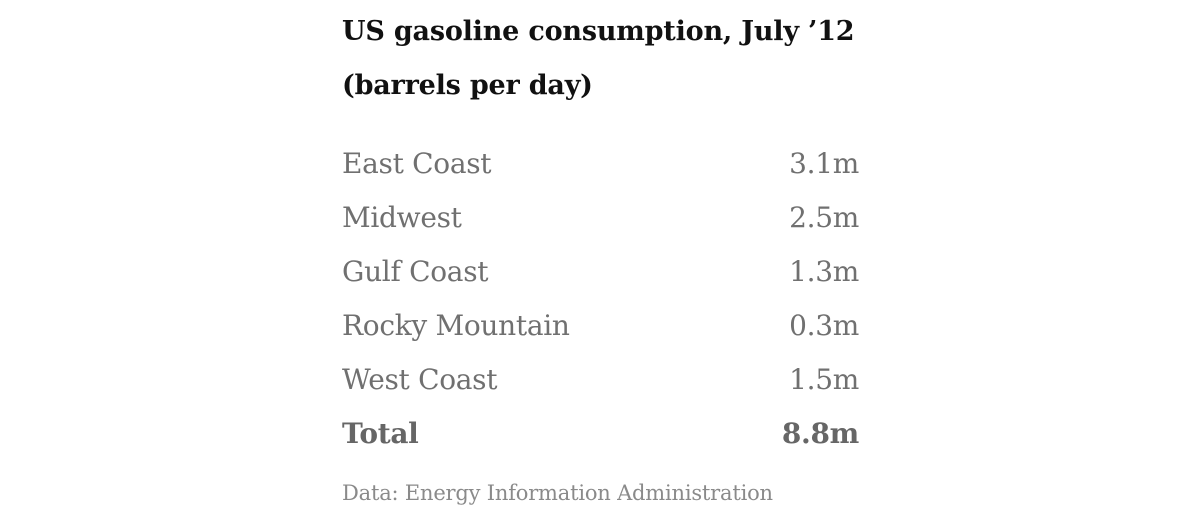  I want to click on source-note: Data: Energy Information Administration, so click(557, 493).